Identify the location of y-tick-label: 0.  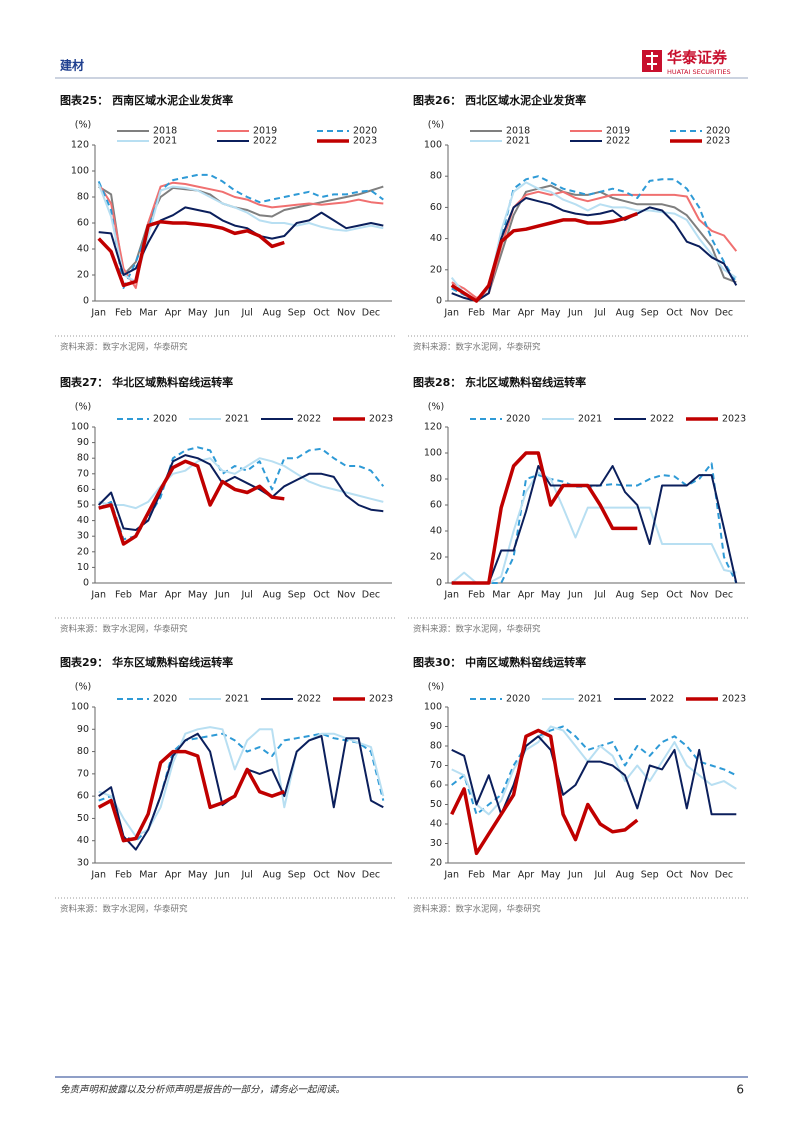
(86, 301).